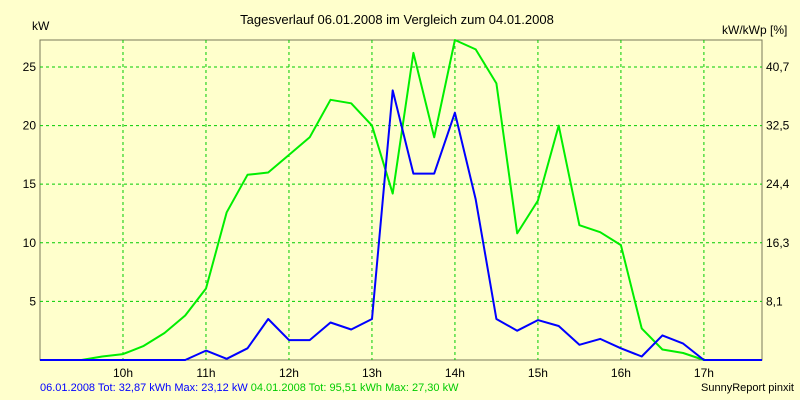 Image resolution: width=800 pixels, height=400 pixels. What do you see at coordinates (30, 67) in the screenshot?
I see `y-tick-label-left: 25` at bounding box center [30, 67].